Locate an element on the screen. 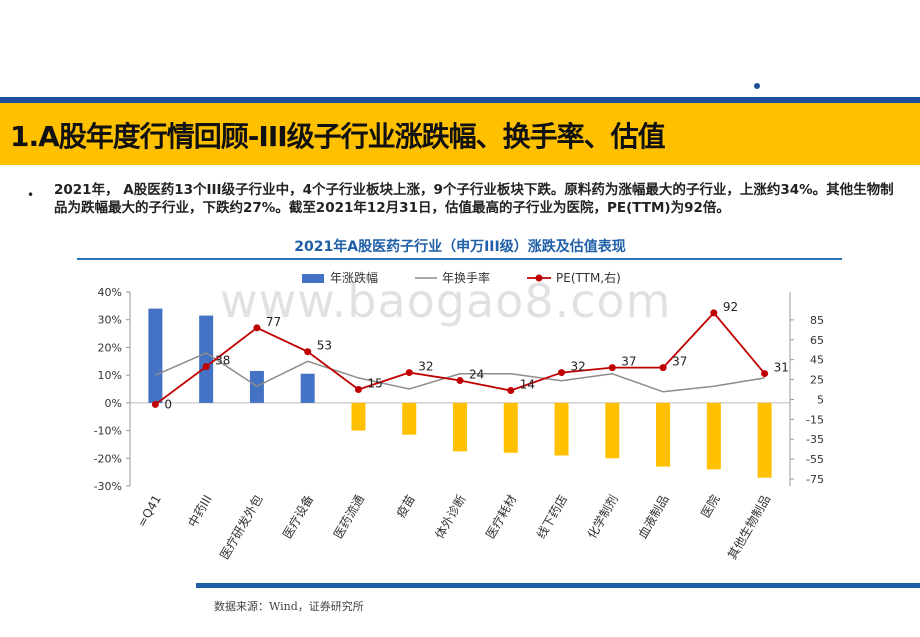  chart-top-rule is located at coordinates (459, 259).